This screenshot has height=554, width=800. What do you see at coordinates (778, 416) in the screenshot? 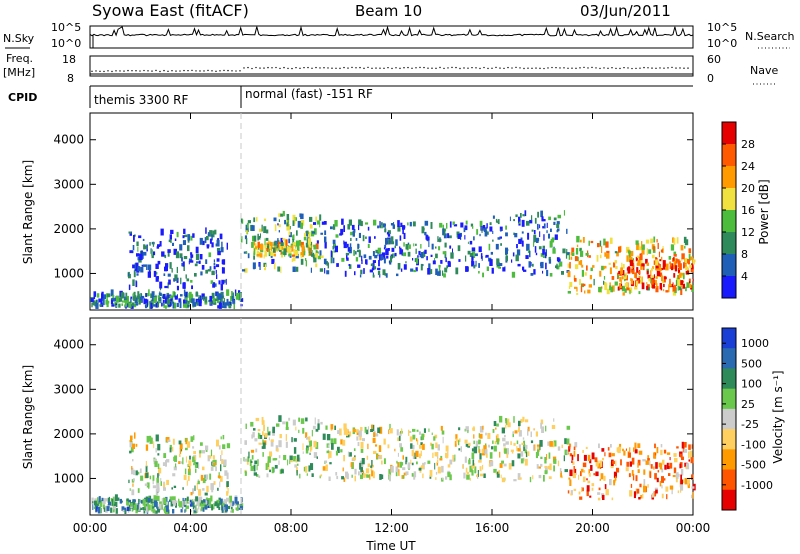
I see `velocity-colorbar-label: Velocity [m s⁻¹]` at bounding box center [778, 416].